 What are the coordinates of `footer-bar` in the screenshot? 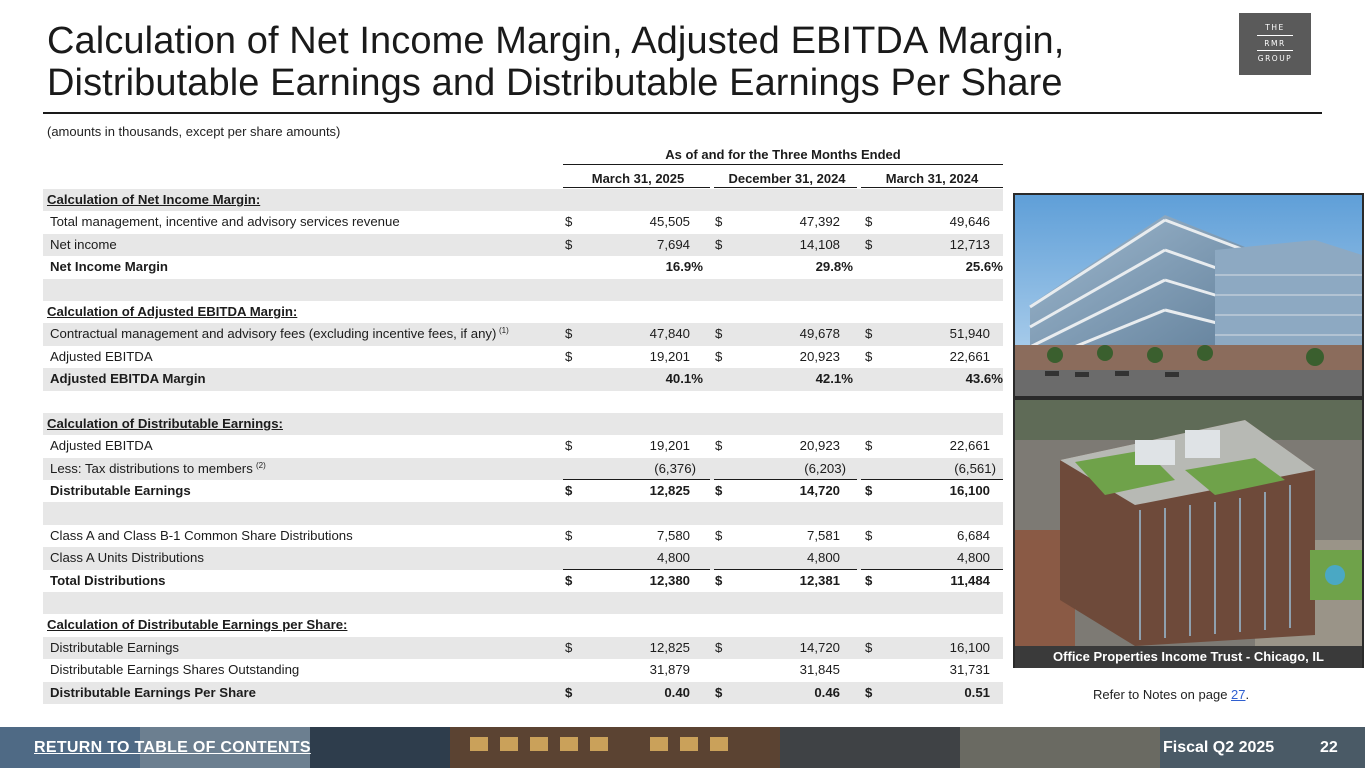 It's located at (682, 747).